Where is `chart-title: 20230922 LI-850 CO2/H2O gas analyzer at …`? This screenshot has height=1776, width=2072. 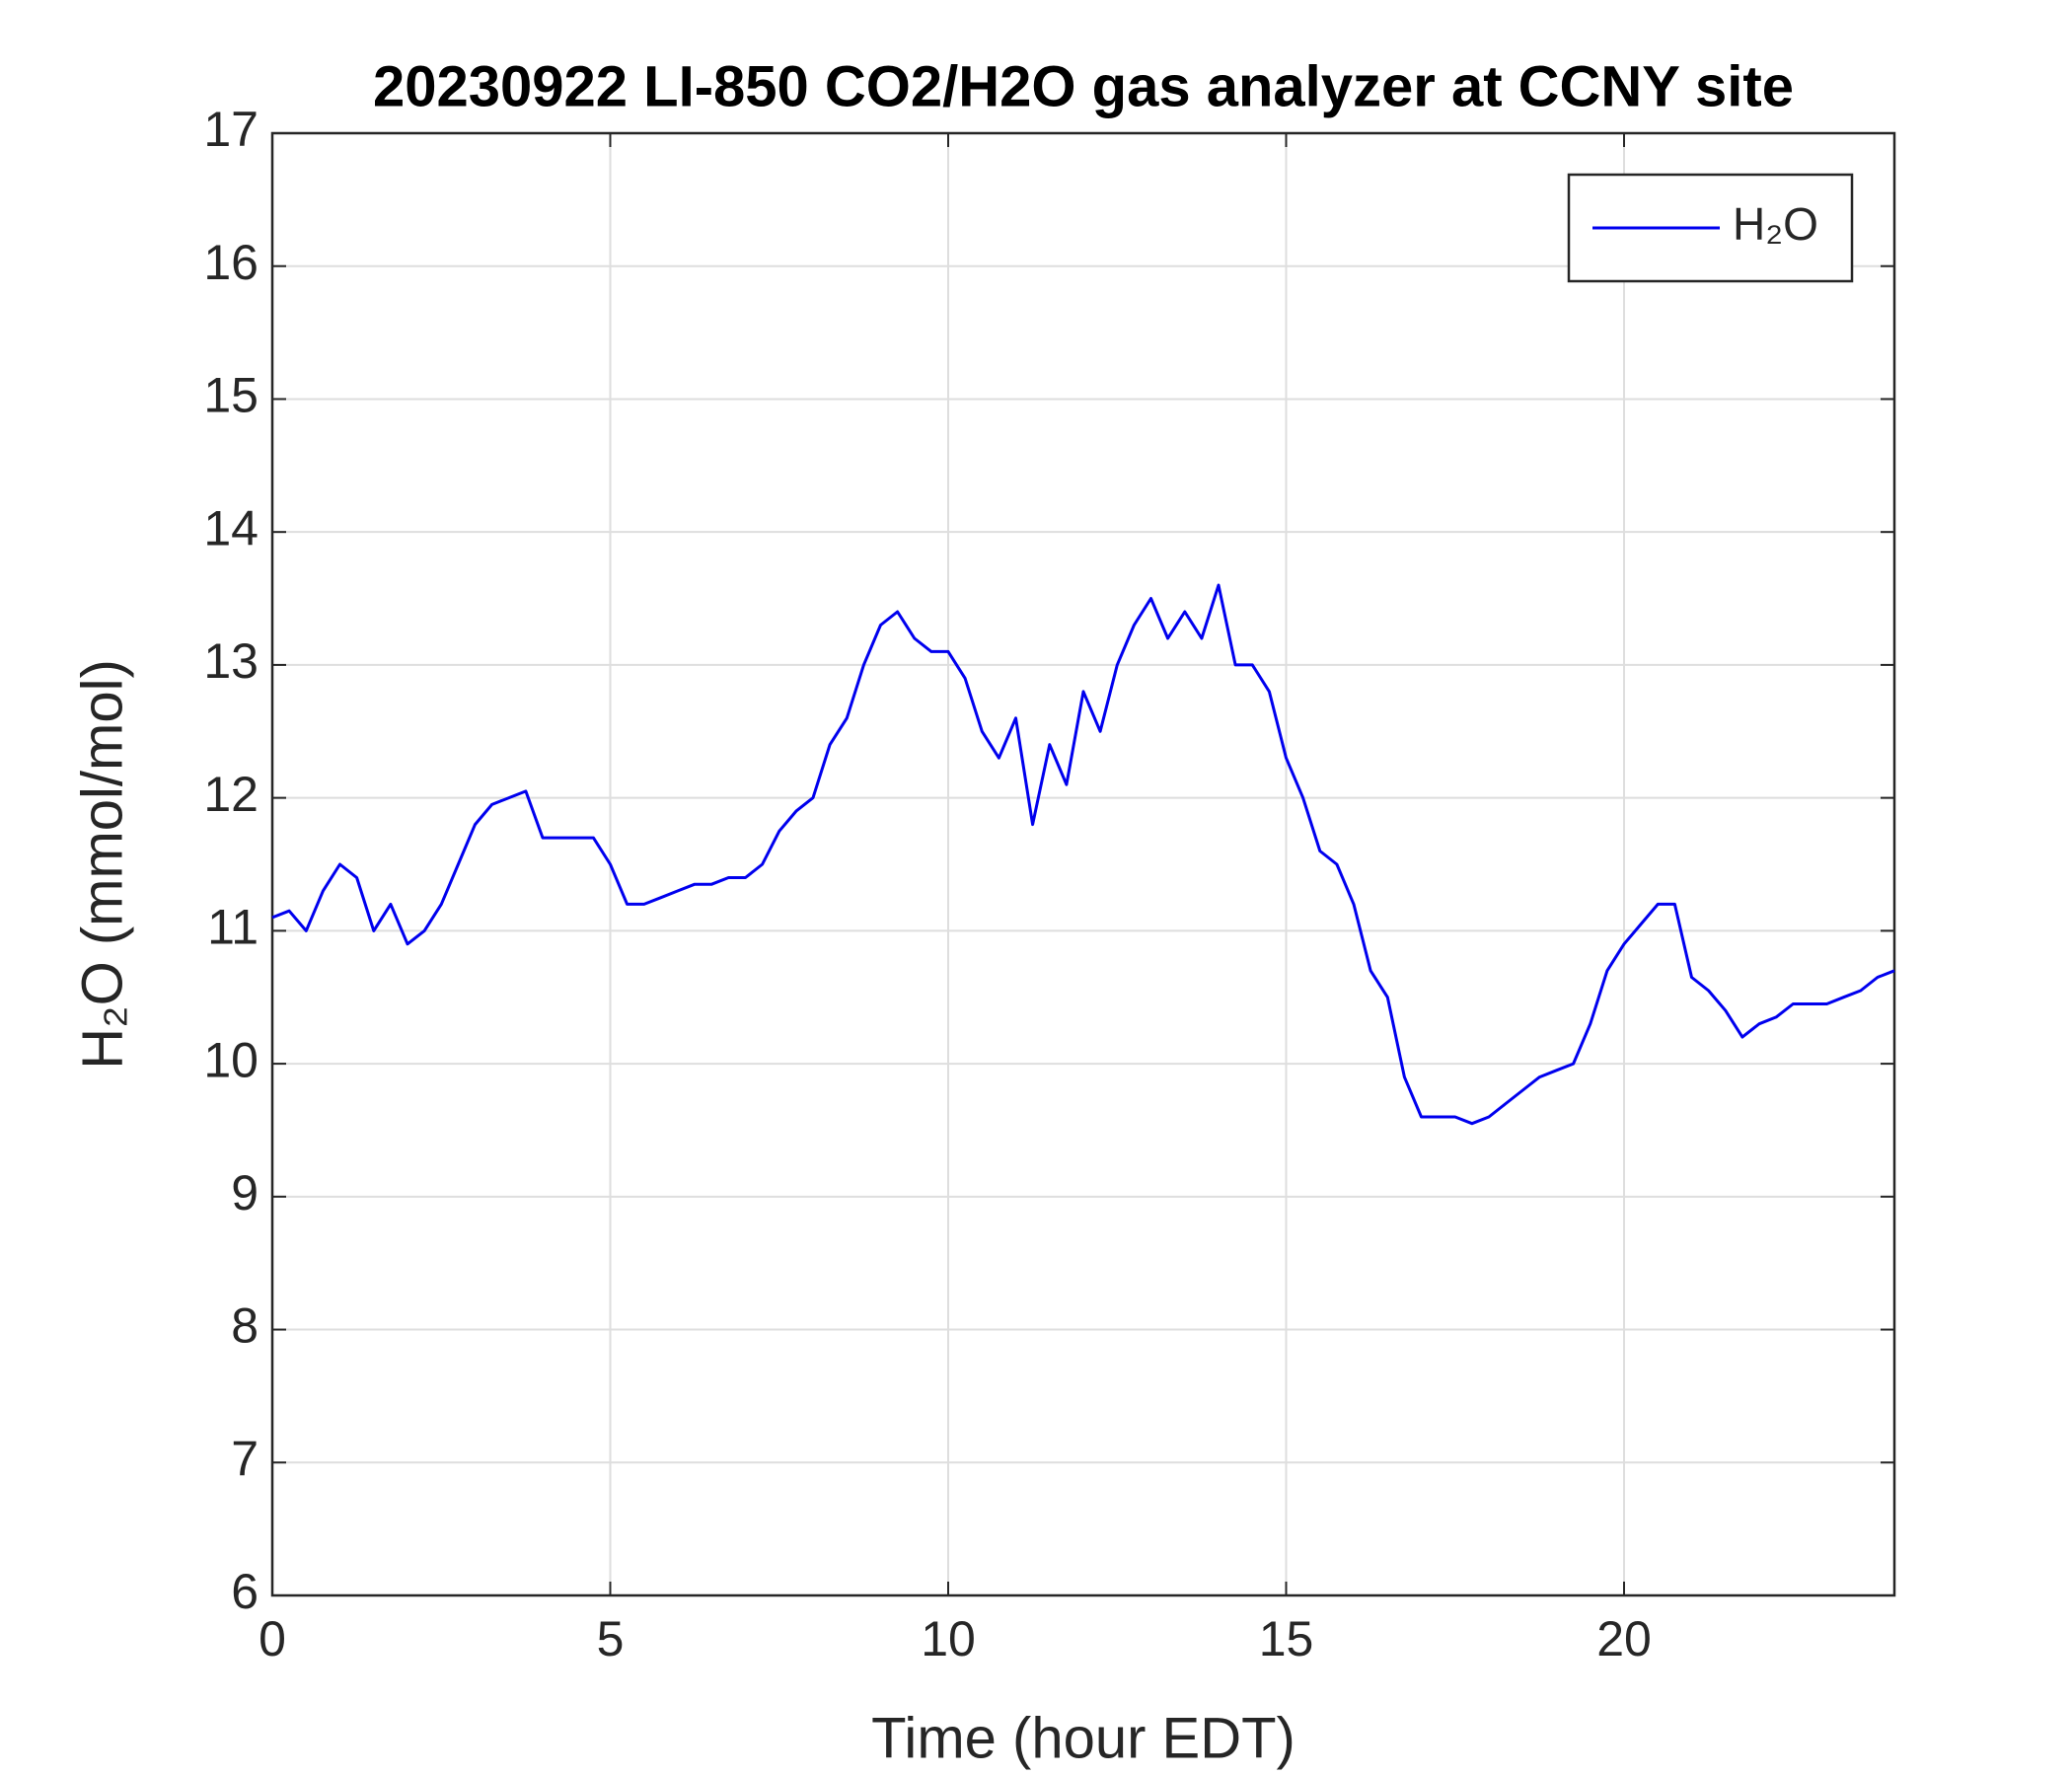
chart-title: 20230922 LI-850 CO2/H2O gas analyzer at … is located at coordinates (1083, 86).